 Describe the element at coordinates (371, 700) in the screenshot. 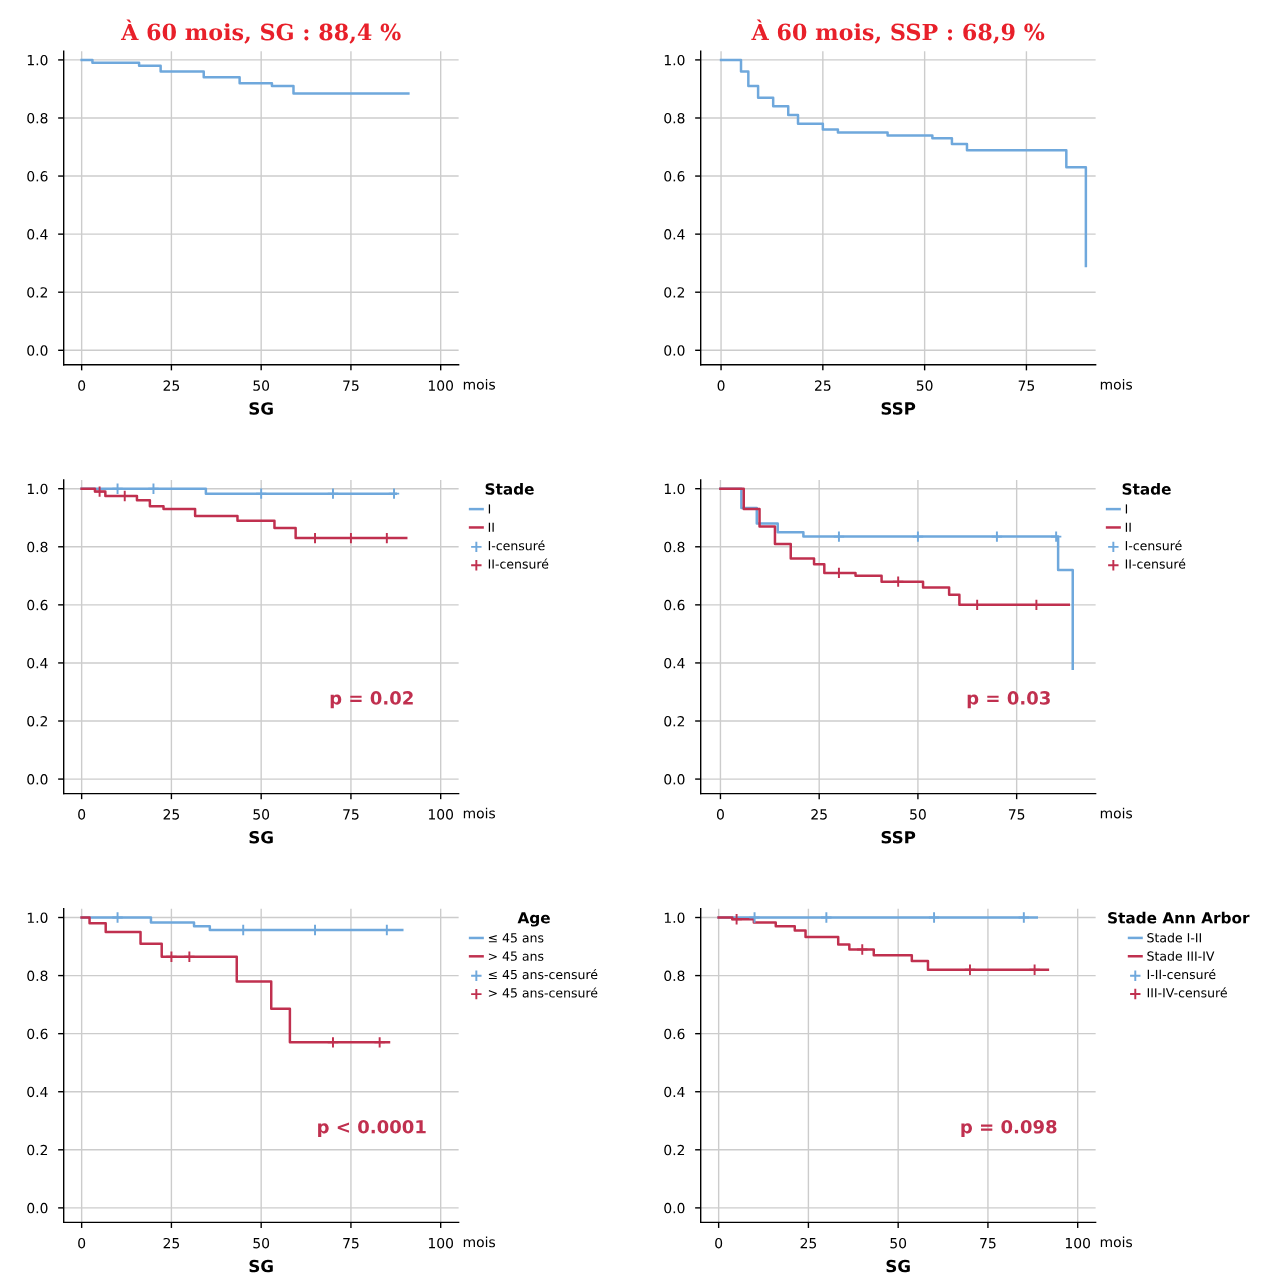

I see `annotation: p = 0.02` at that location.